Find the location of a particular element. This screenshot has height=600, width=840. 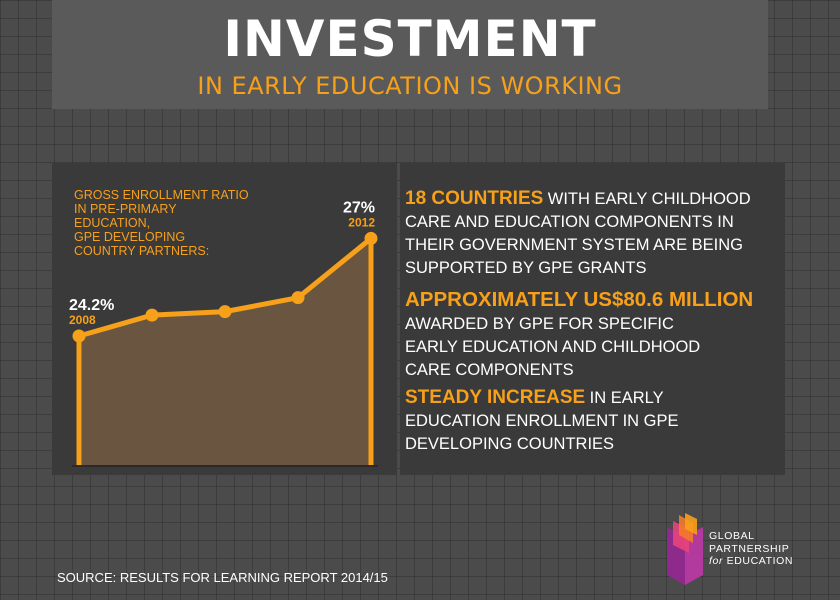

stat-highlight: STEADY INCREASE is located at coordinates (495, 397).